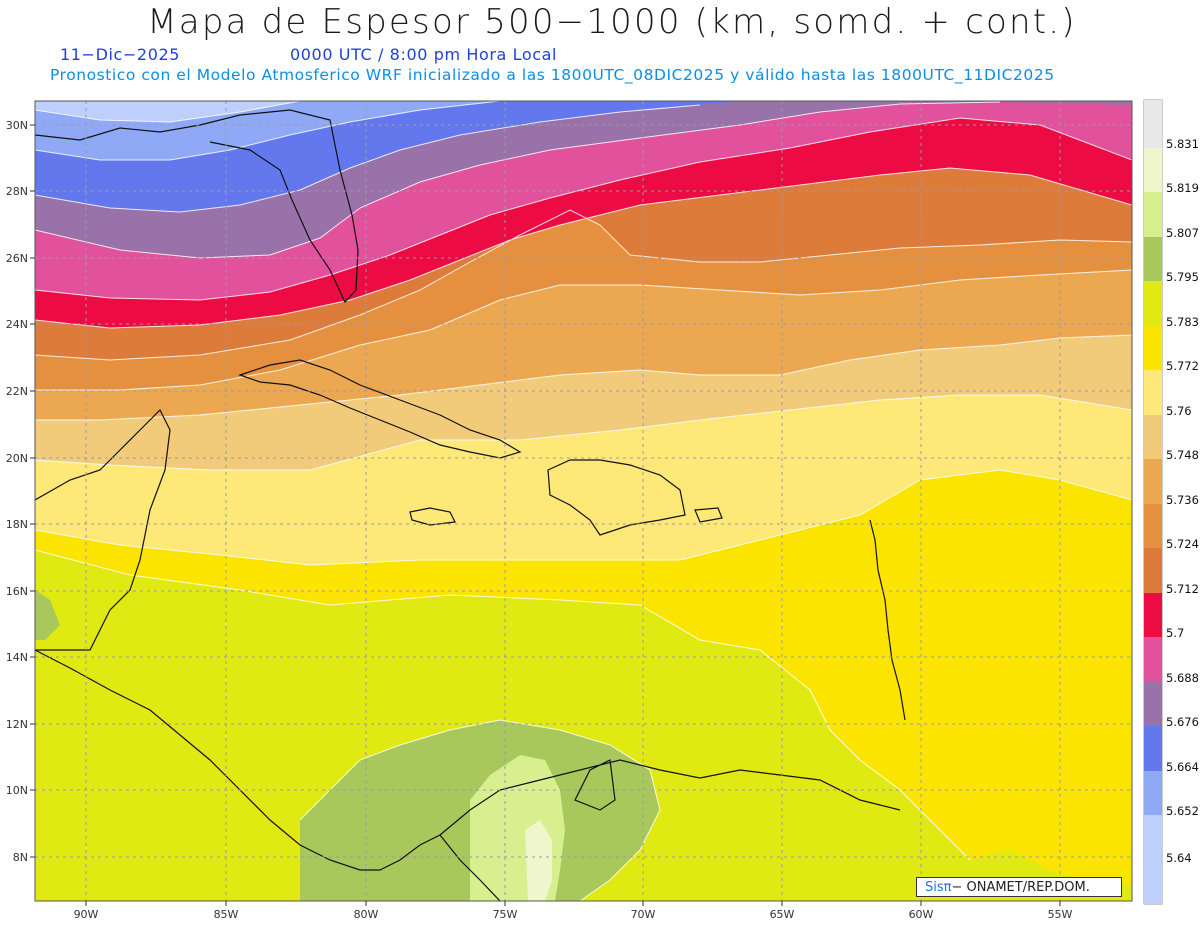  I want to click on colorbar-label: 5.7, so click(1175, 633).